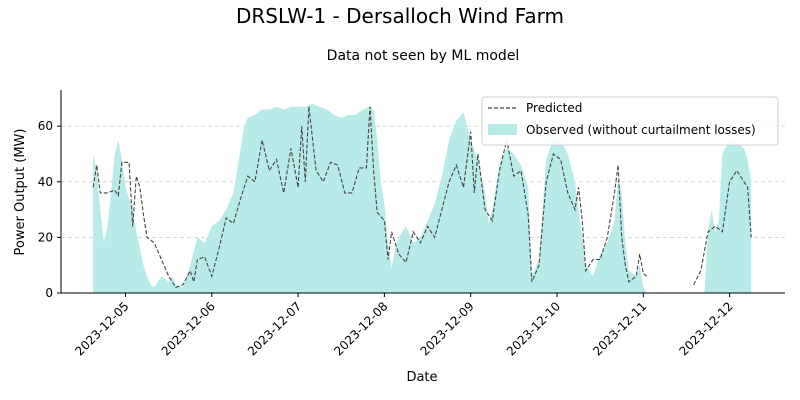 The height and width of the screenshot is (400, 800). I want to click on y-tick-label: 60, so click(45, 126).